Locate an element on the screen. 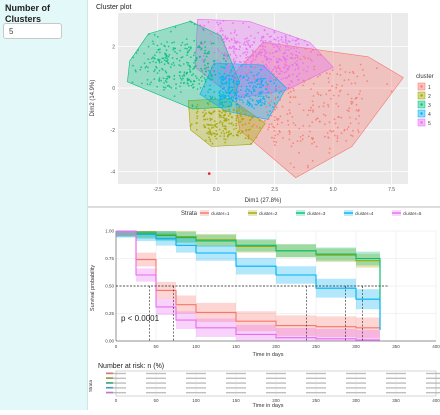 This screenshot has height=415, width=440. cluster-x-tick: 5.0 is located at coordinates (333, 190).